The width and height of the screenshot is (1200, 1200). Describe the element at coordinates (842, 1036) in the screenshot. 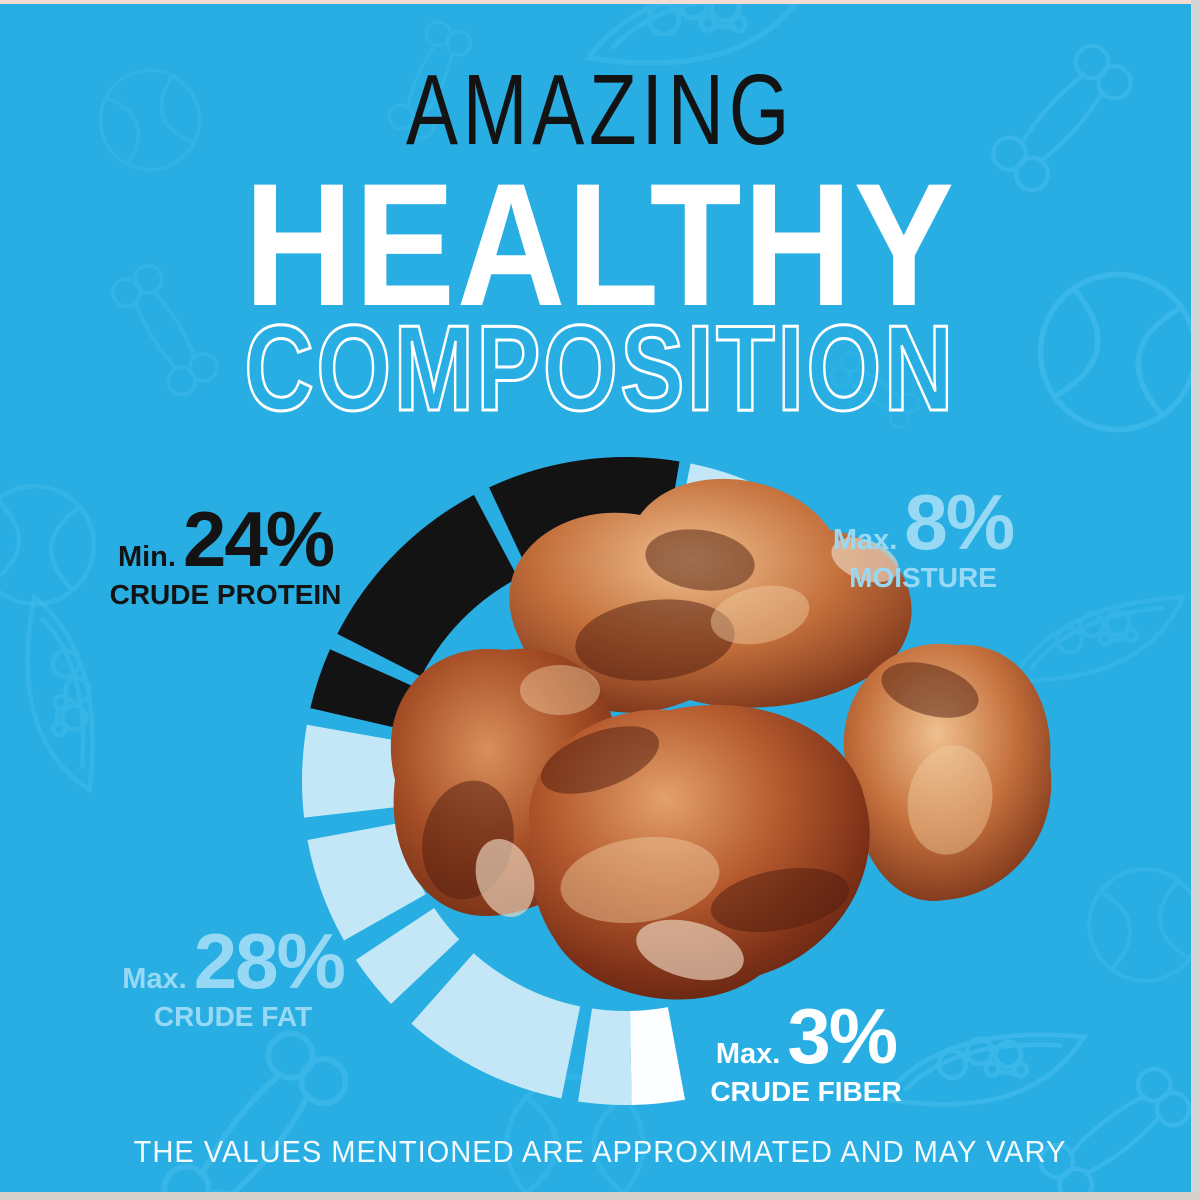

I see `crude-fiber-percent: 3%` at that location.